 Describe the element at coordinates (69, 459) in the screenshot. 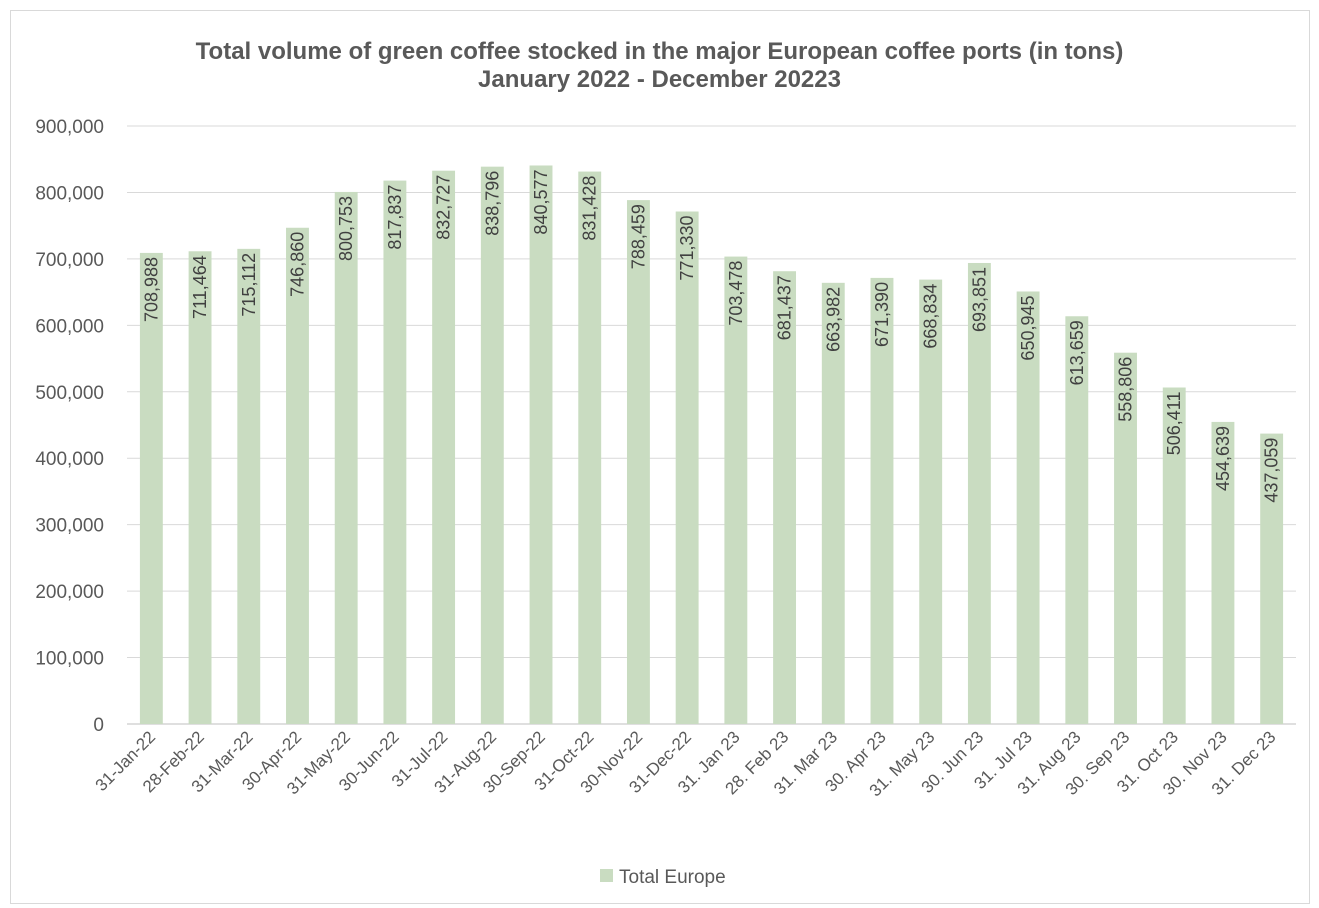

I see `y-tick-label: 400,000` at that location.